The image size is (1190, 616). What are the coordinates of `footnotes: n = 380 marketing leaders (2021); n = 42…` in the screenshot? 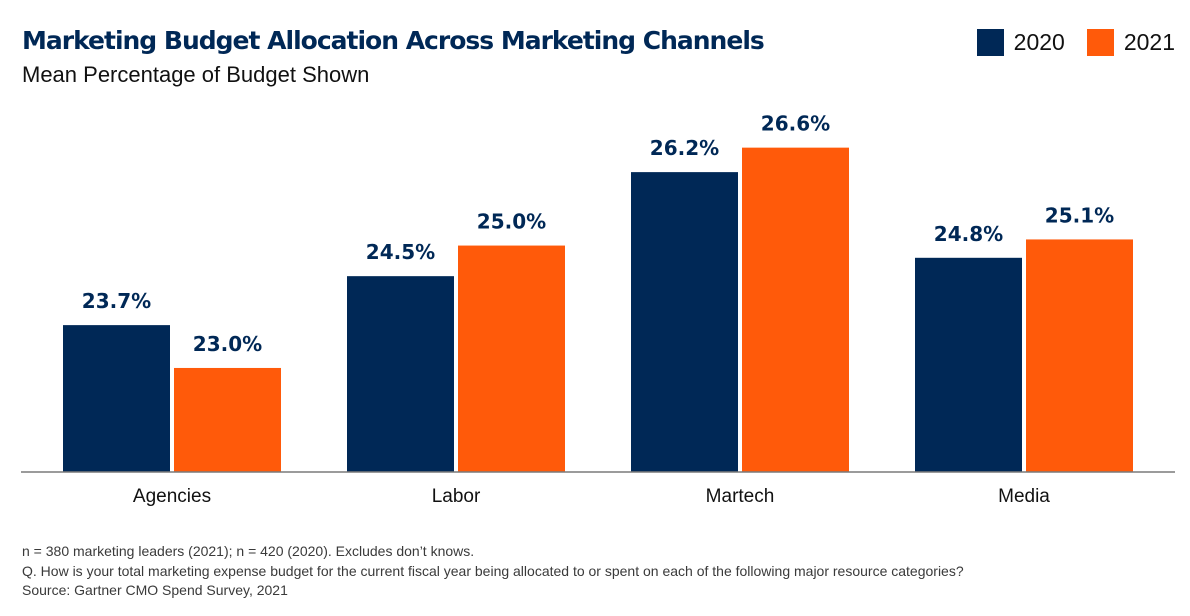 It's located at (493, 571).